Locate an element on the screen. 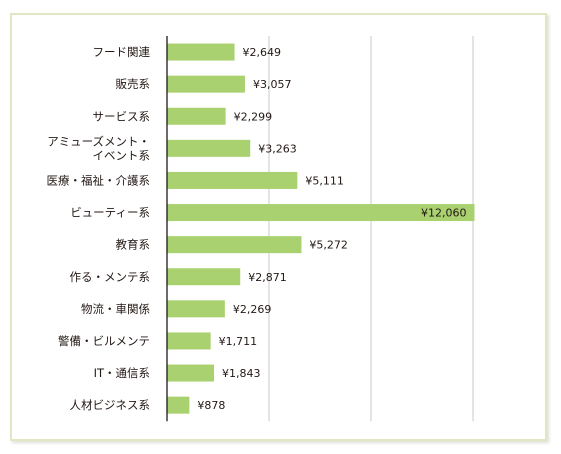 The height and width of the screenshot is (454, 561). category-label: IT・通信系 is located at coordinates (122, 373).